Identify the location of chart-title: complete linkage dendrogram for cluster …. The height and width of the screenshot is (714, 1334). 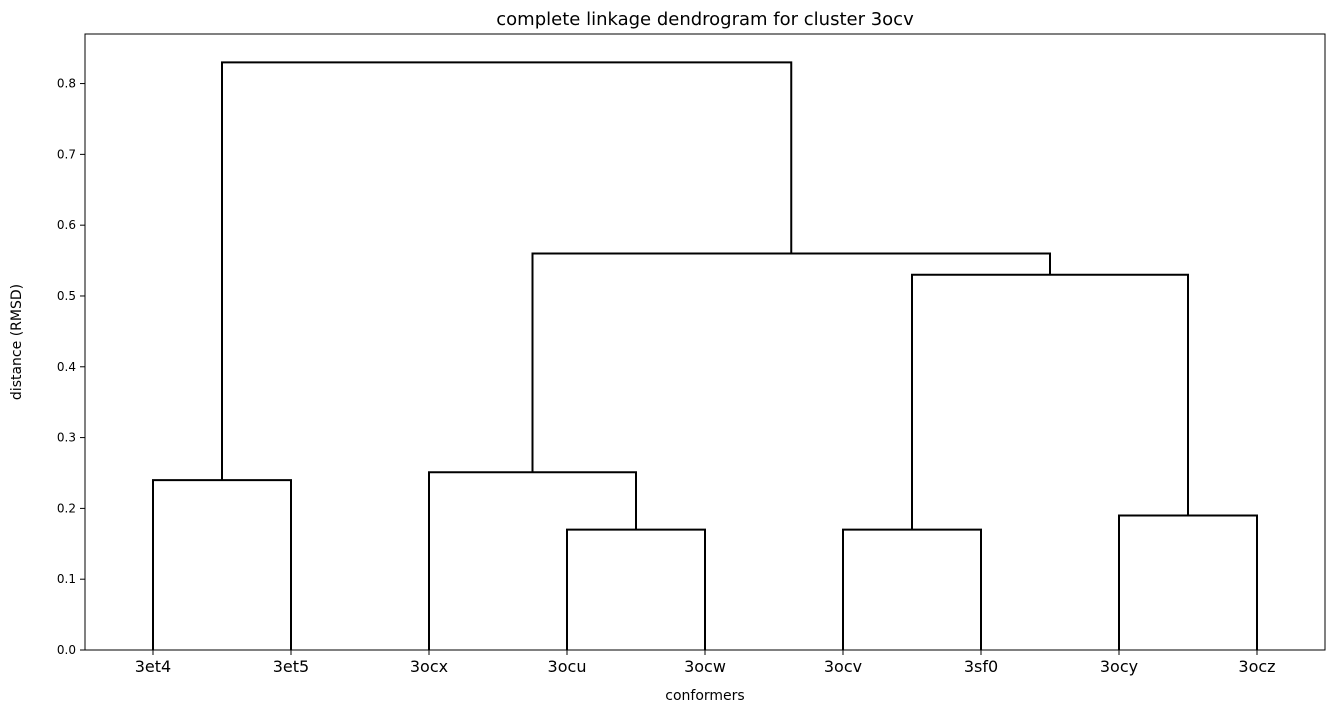
(705, 19).